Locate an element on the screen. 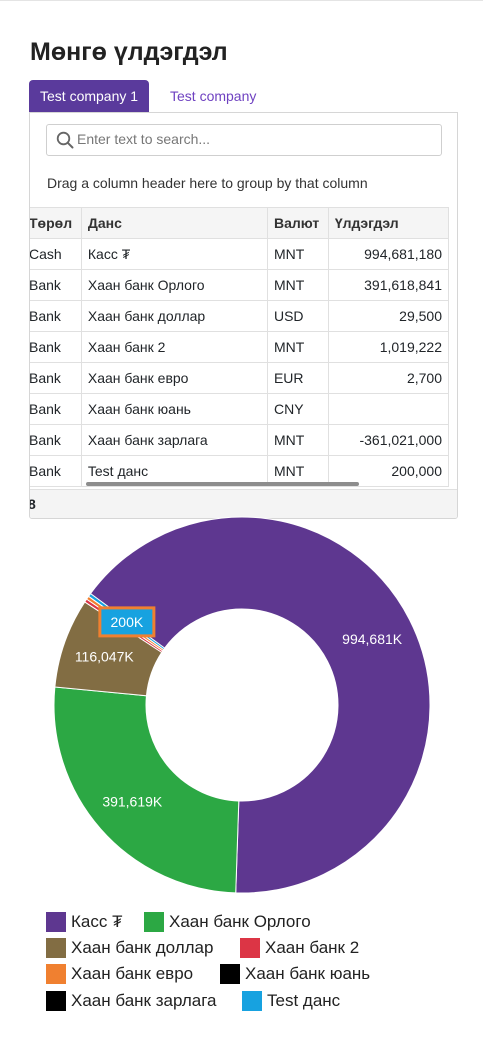 The width and height of the screenshot is (483, 1055). search-box is located at coordinates (244, 140).